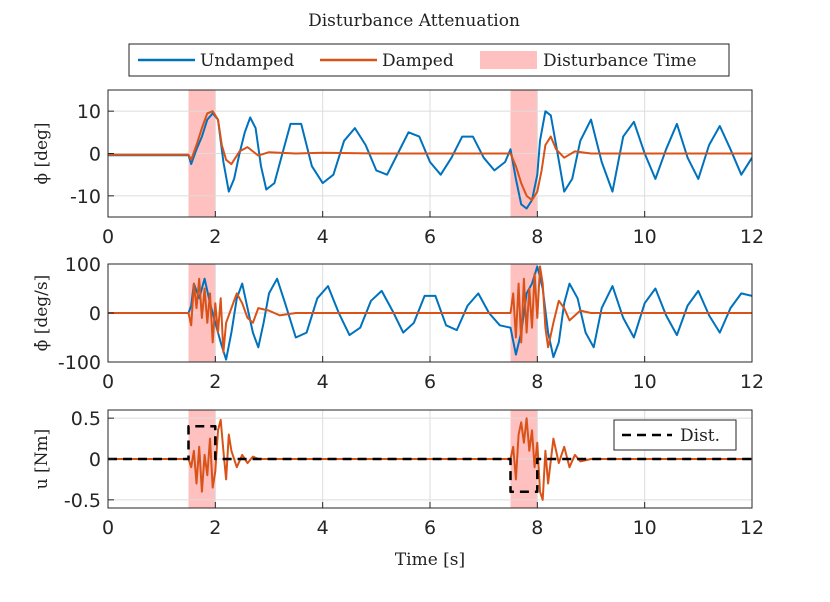  I want to click on legend-label-disturbance: Disturbance Time, so click(620, 61).